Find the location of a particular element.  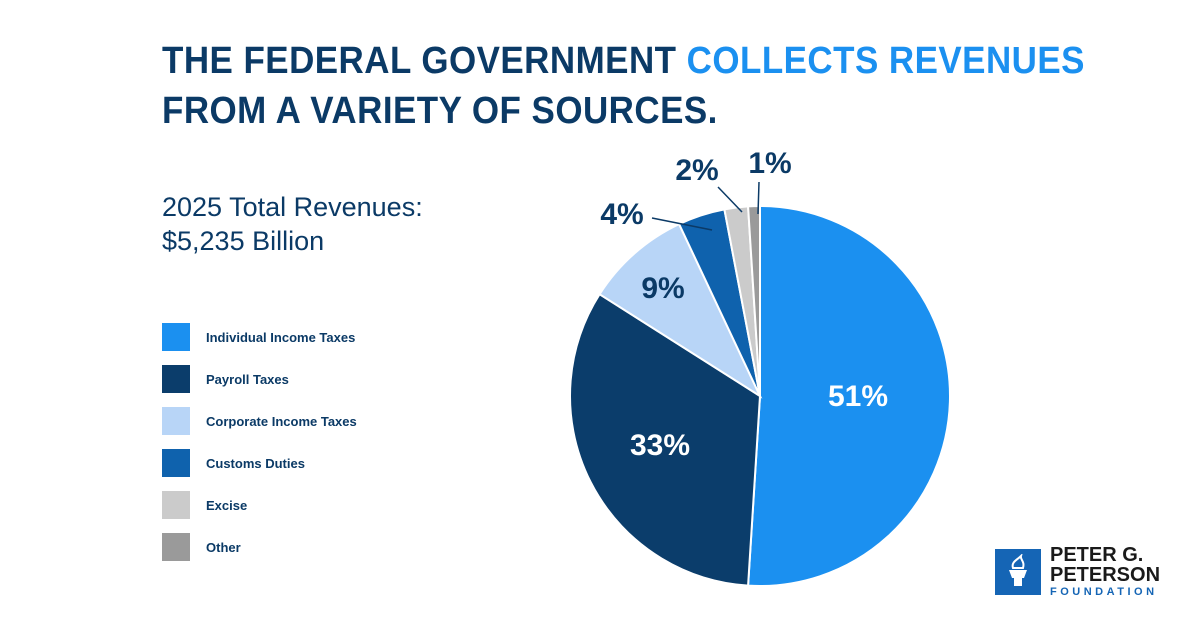

legend-label: Corporate Income Taxes is located at coordinates (281, 421).